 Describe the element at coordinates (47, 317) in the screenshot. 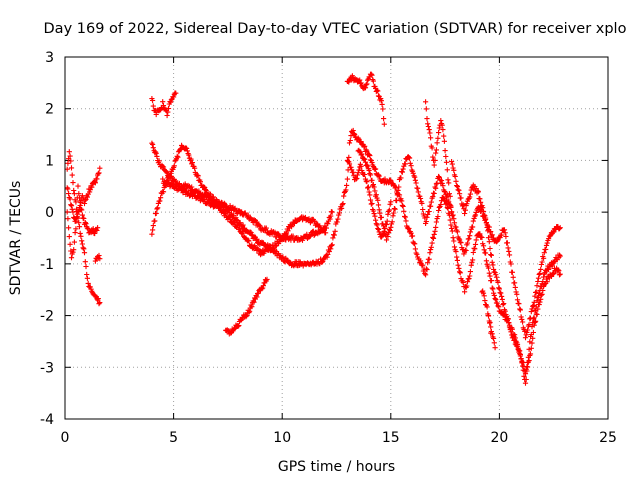

I see `y-tick-label: -2` at that location.